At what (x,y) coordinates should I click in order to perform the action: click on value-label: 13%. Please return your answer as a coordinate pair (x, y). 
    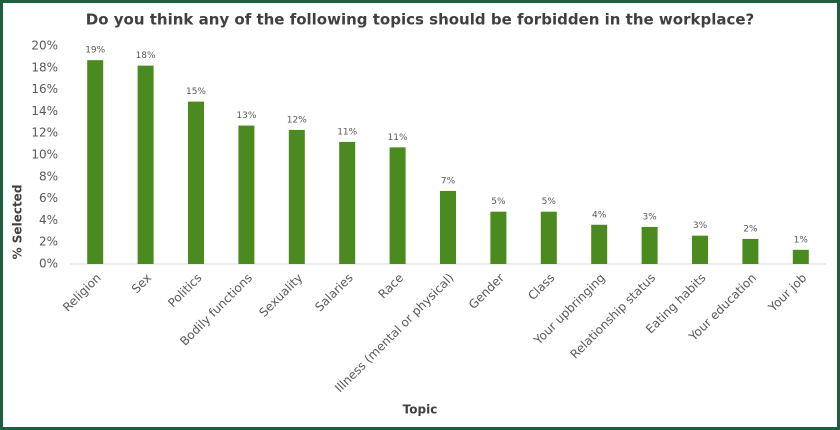
    Looking at the image, I should click on (246, 116).